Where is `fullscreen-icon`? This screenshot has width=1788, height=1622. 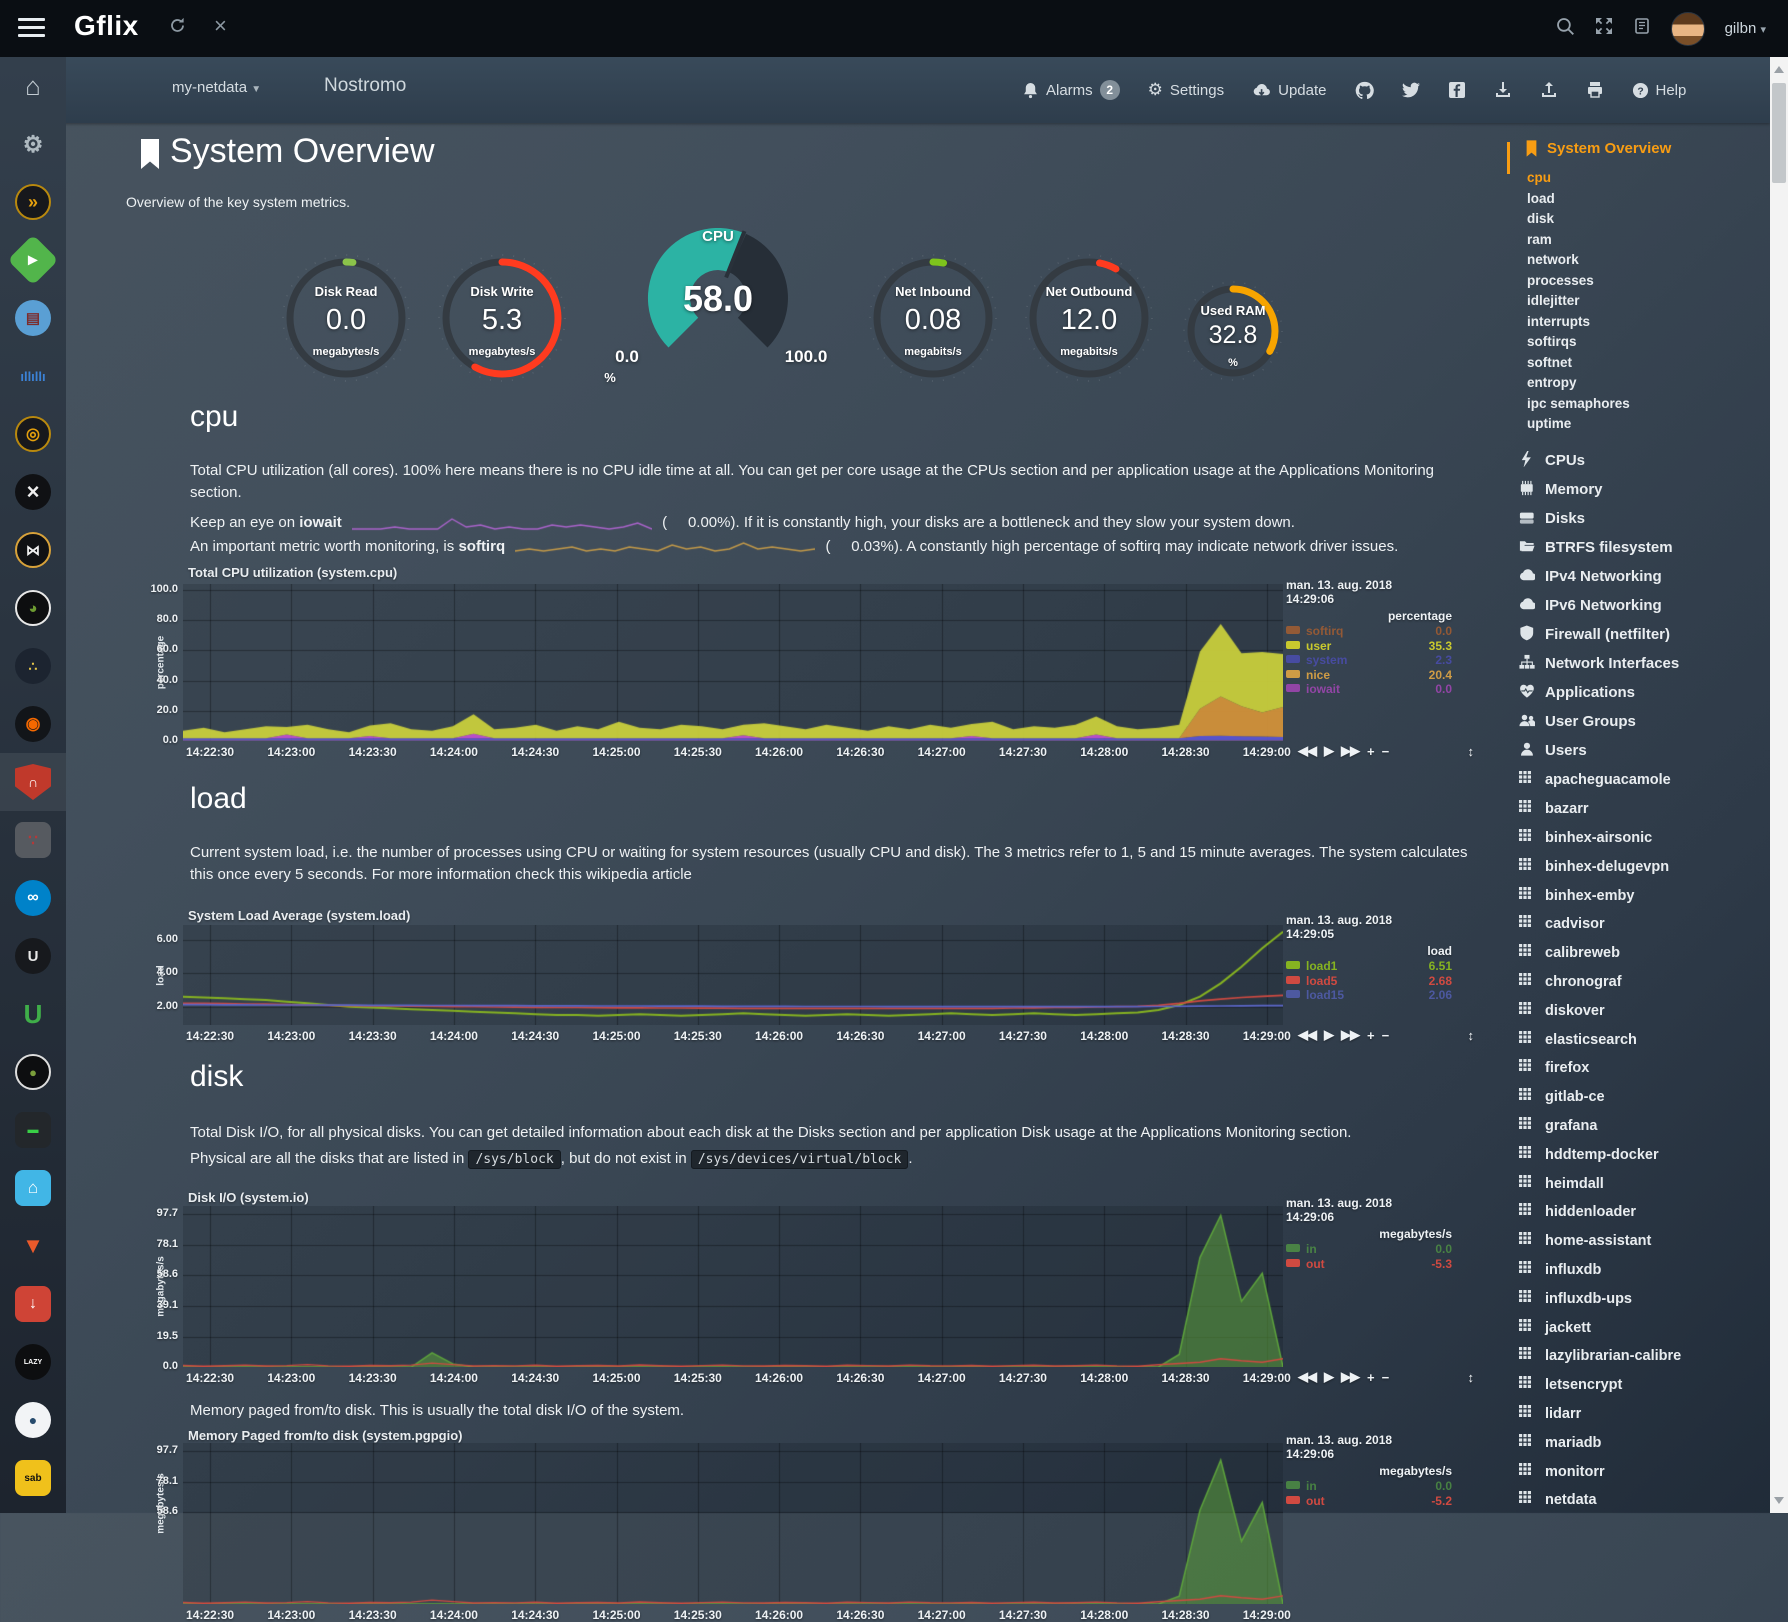 fullscreen-icon is located at coordinates (1604, 28).